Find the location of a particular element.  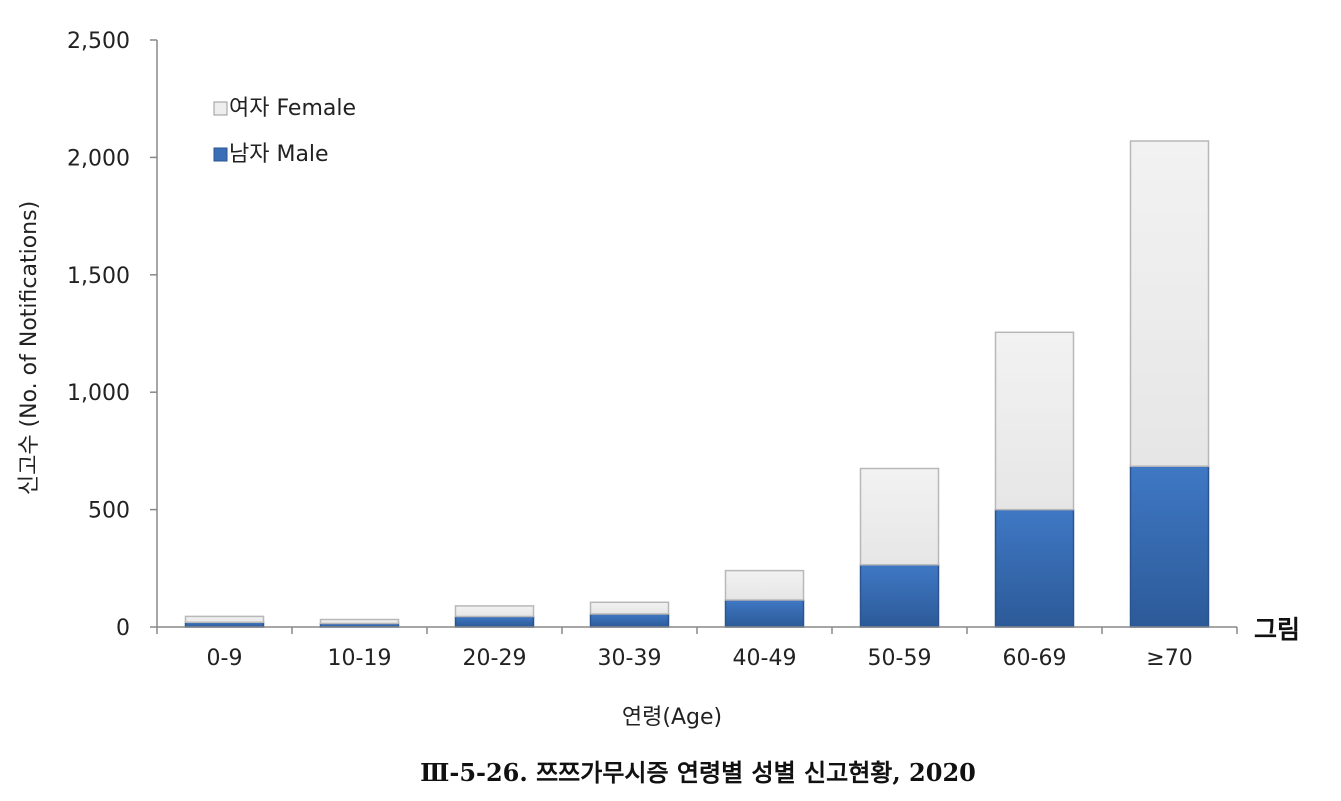

x-tick-label: 40-49 is located at coordinates (765, 658).